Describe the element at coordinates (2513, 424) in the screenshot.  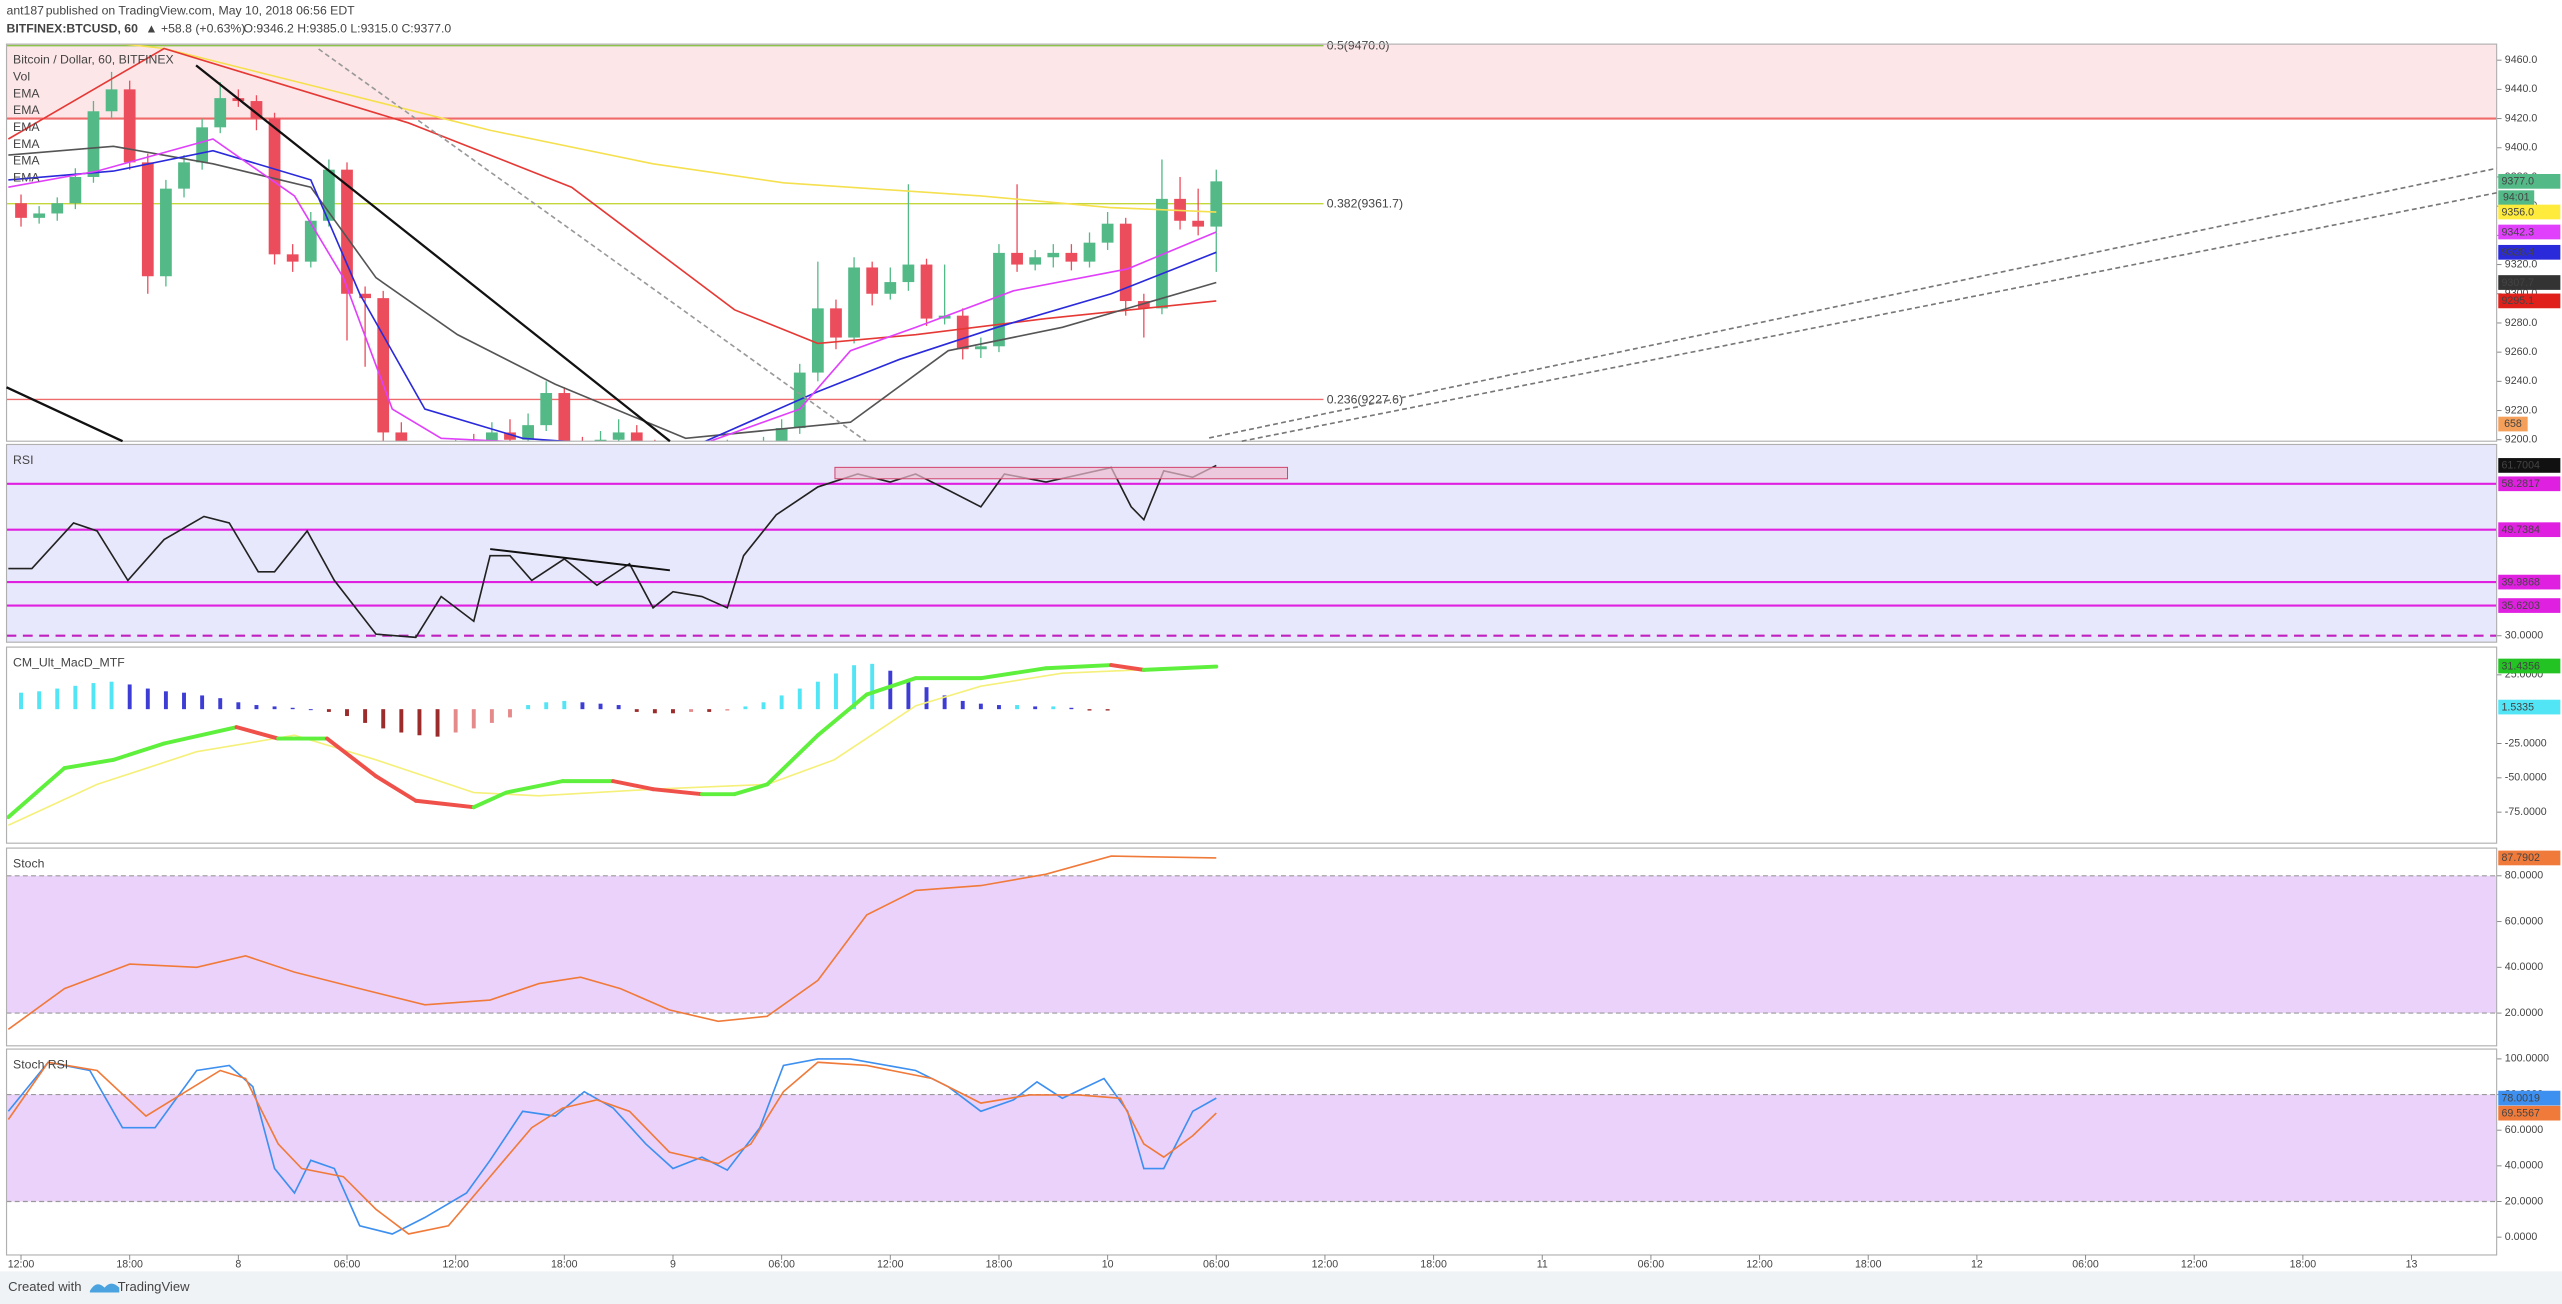
I see `volume-label: 658` at that location.